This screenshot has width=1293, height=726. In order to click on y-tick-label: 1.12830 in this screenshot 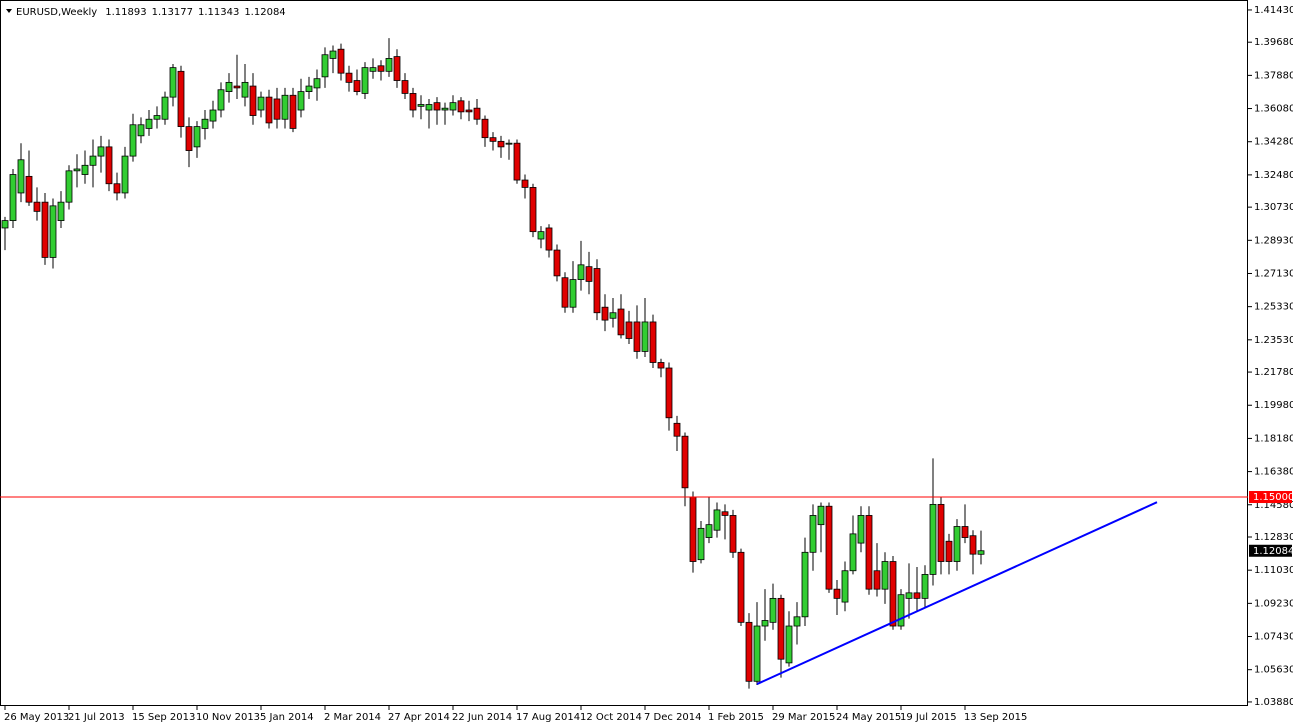, I will do `click(1273, 537)`.